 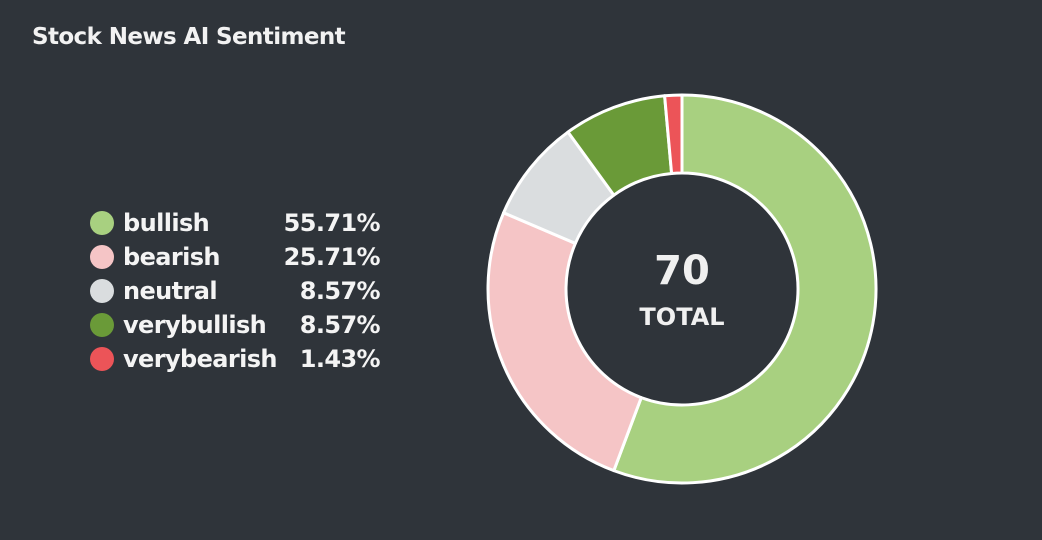 I want to click on legend-label-bullish: bullish, so click(x=166, y=223).